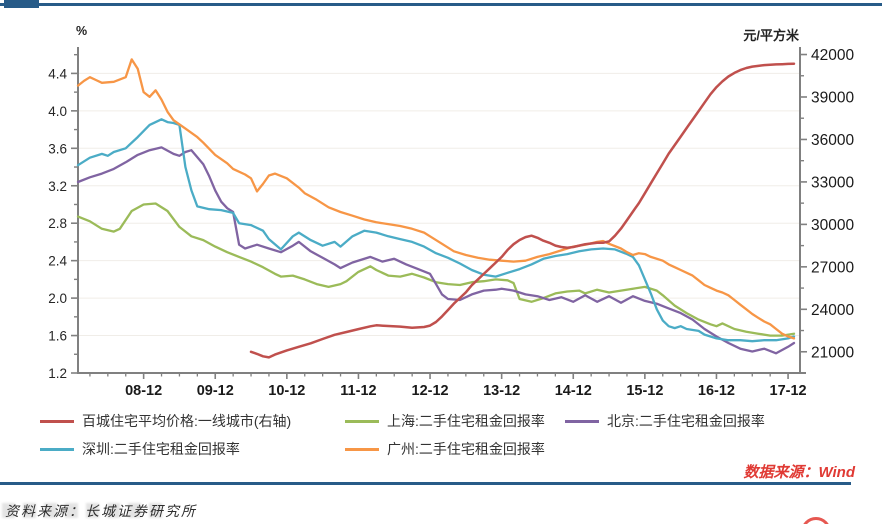 The width and height of the screenshot is (895, 524). I want to click on legend-item-label: 深圳:二手住宅租金回报率, so click(161, 449).